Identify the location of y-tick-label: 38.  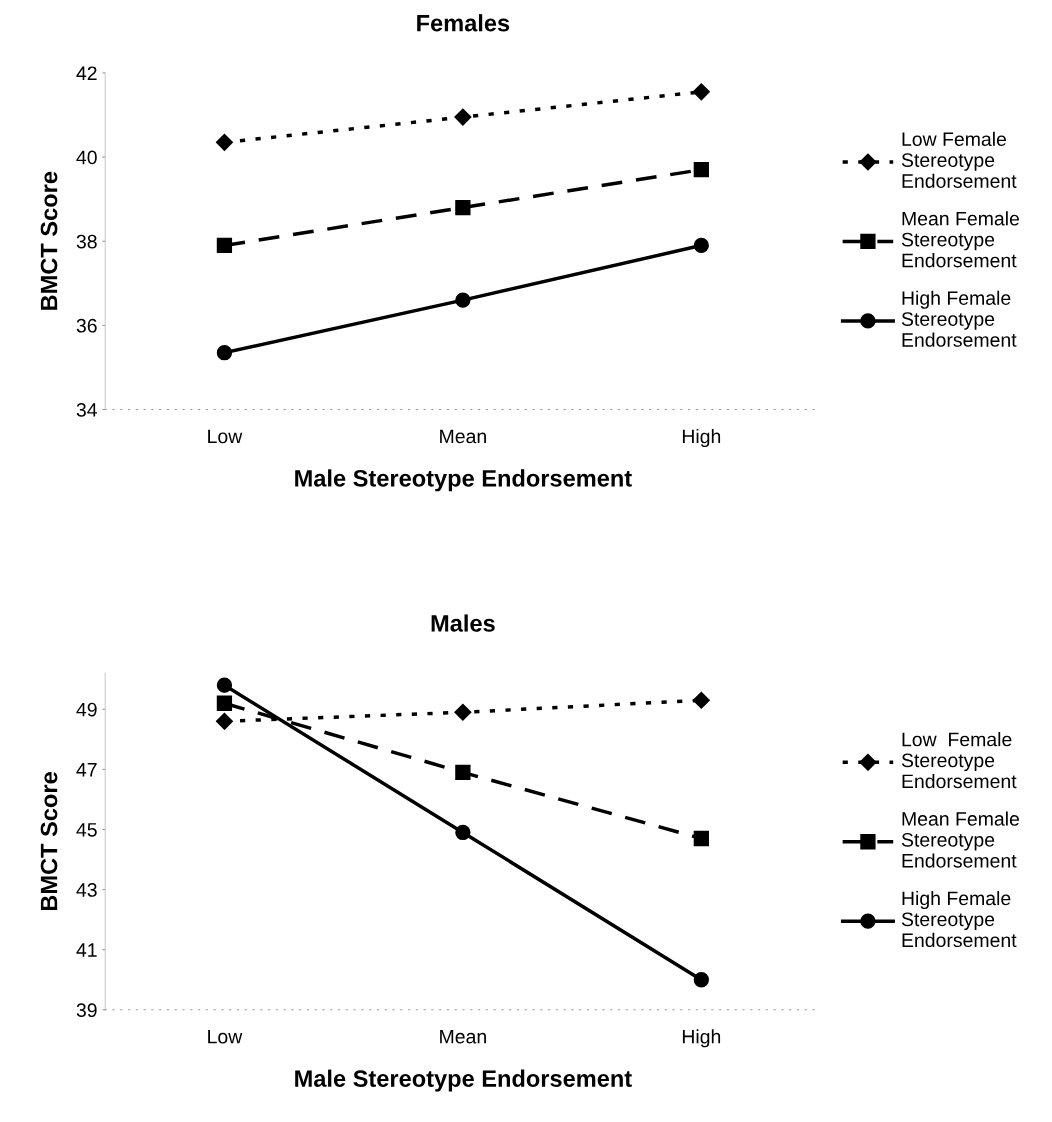
(86, 241).